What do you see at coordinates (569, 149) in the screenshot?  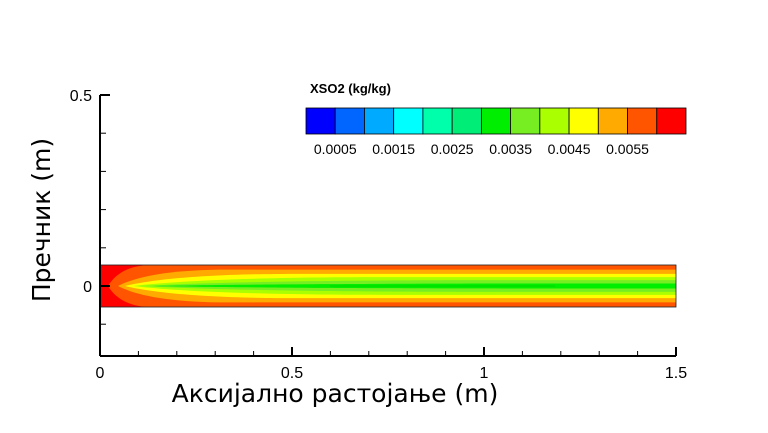 I see `colorbar-tick-label: 0.0045` at bounding box center [569, 149].